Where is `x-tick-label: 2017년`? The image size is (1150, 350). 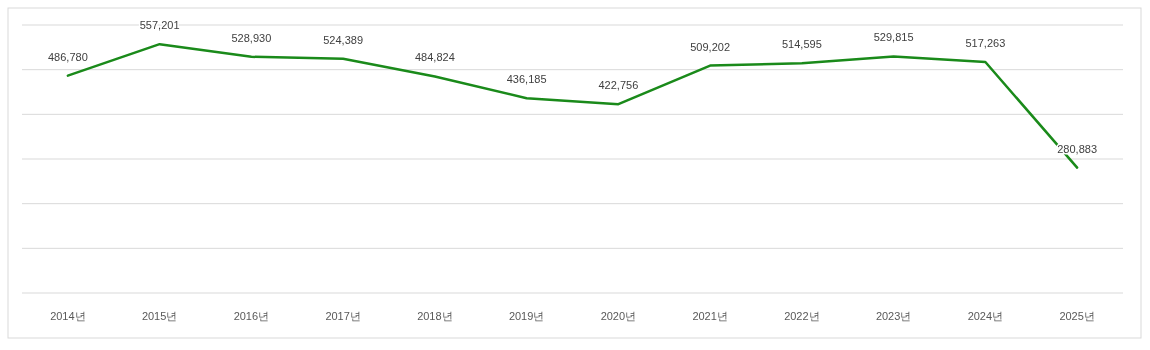
x-tick-label: 2017년 is located at coordinates (343, 316).